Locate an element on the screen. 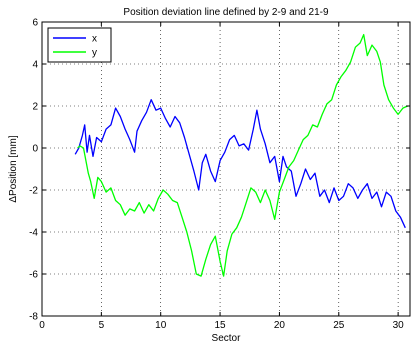  x-tick-label: 5 is located at coordinates (102, 325).